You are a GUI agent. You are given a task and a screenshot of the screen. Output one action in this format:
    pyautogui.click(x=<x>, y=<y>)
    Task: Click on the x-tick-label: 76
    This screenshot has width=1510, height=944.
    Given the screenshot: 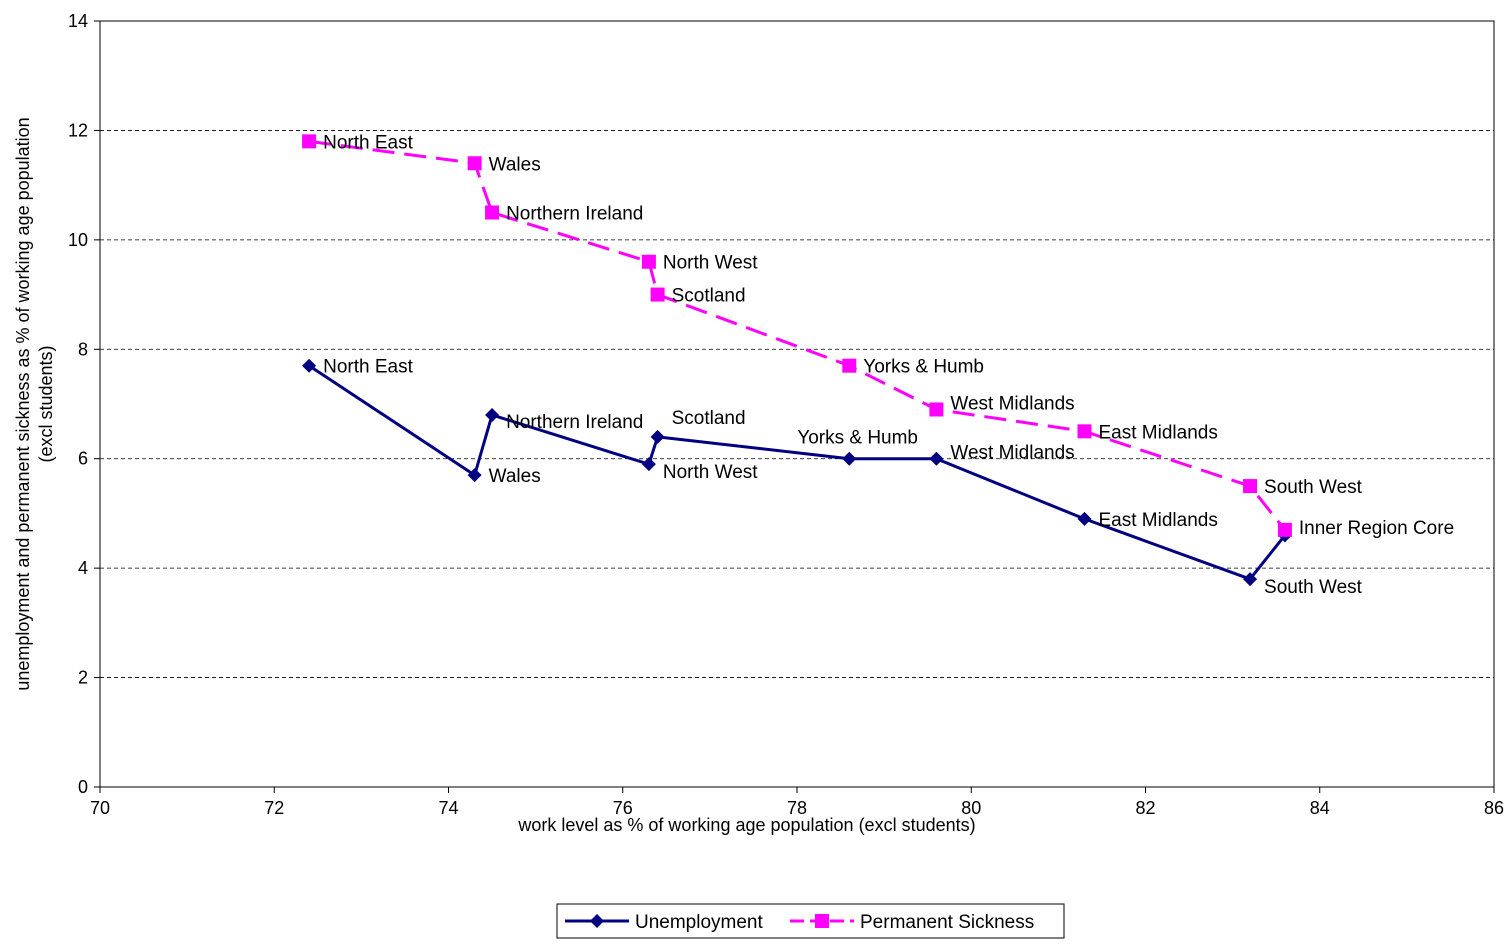 What is the action you would take?
    pyautogui.click(x=623, y=808)
    